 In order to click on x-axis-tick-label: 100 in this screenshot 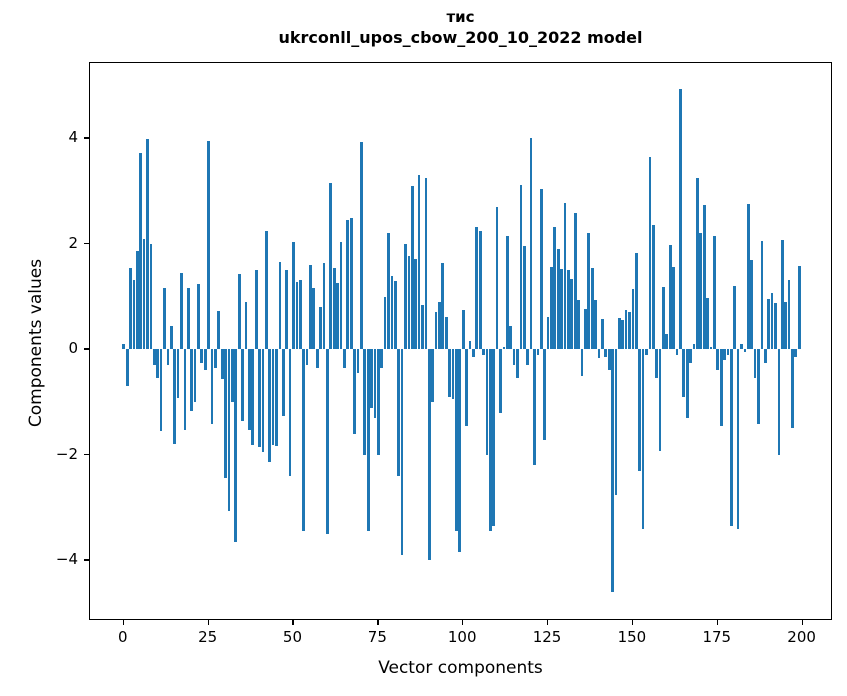, I will do `click(462, 637)`.